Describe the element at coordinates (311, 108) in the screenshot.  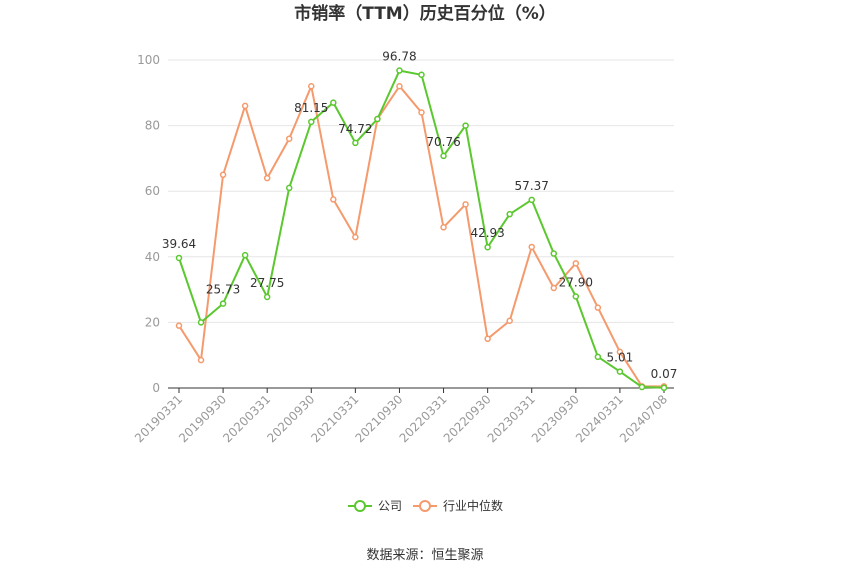
I see `data-label: 81.15` at that location.